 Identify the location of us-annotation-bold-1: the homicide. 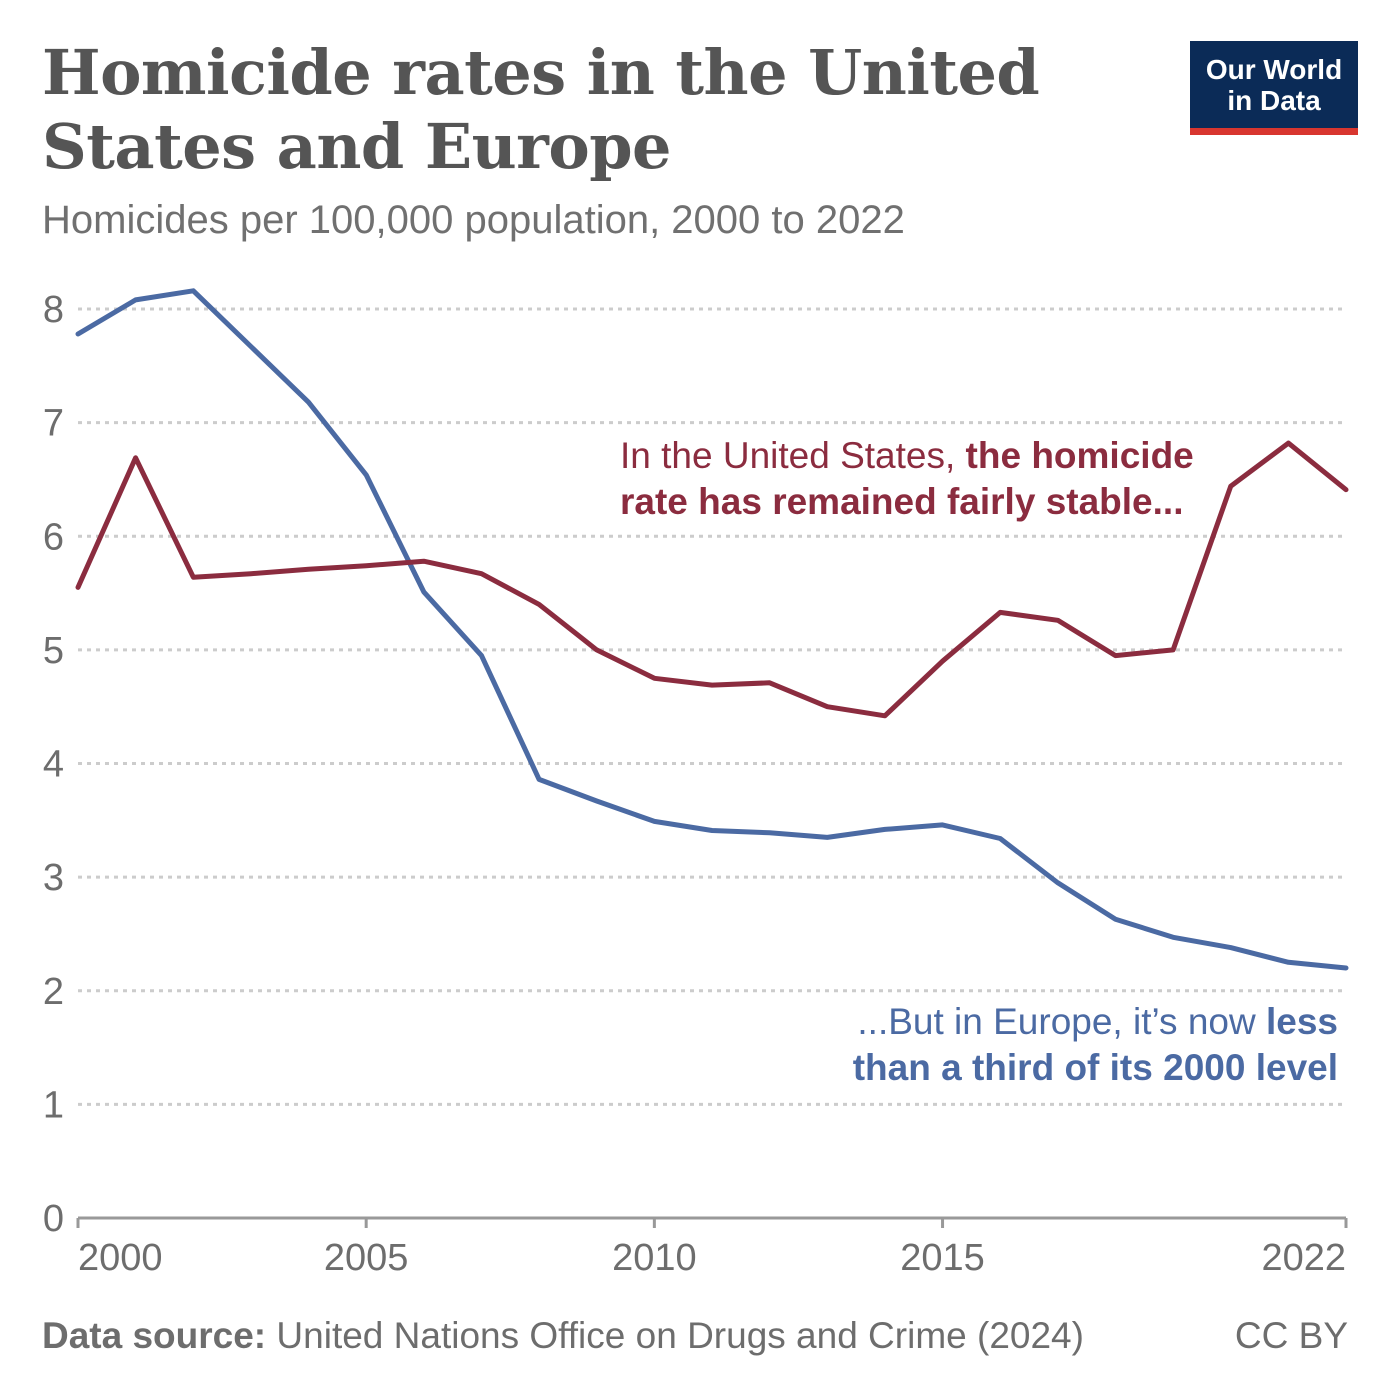
(1080, 455).